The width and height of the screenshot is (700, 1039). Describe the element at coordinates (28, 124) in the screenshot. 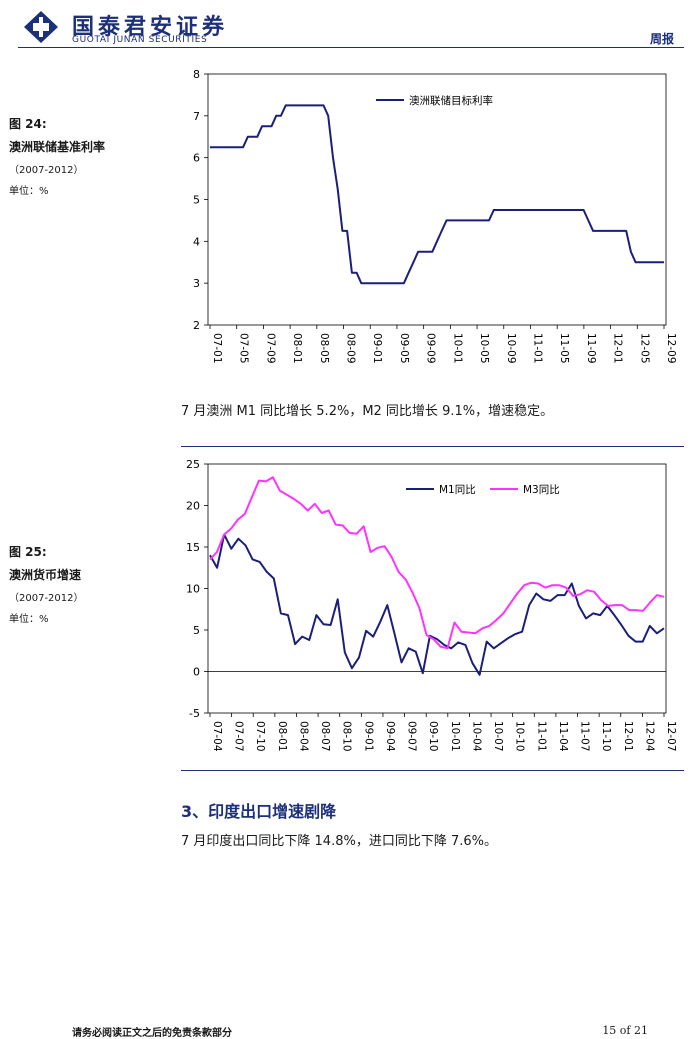

I see `figure-24-number: 图 24:` at that location.